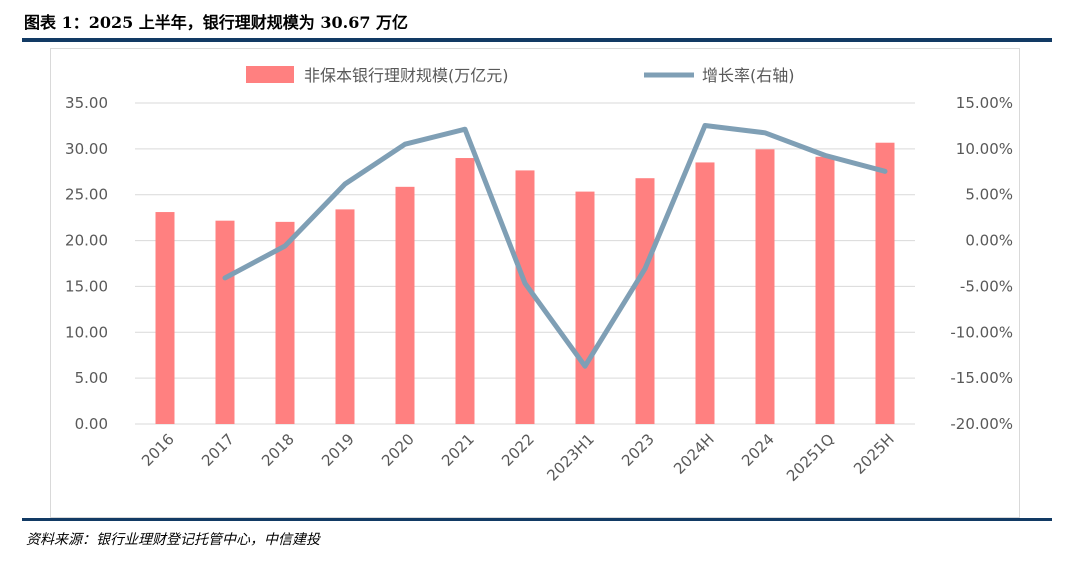 This screenshot has width=1080, height=579. What do you see at coordinates (86, 332) in the screenshot?
I see `left-tick-label: 10.00` at bounding box center [86, 332].